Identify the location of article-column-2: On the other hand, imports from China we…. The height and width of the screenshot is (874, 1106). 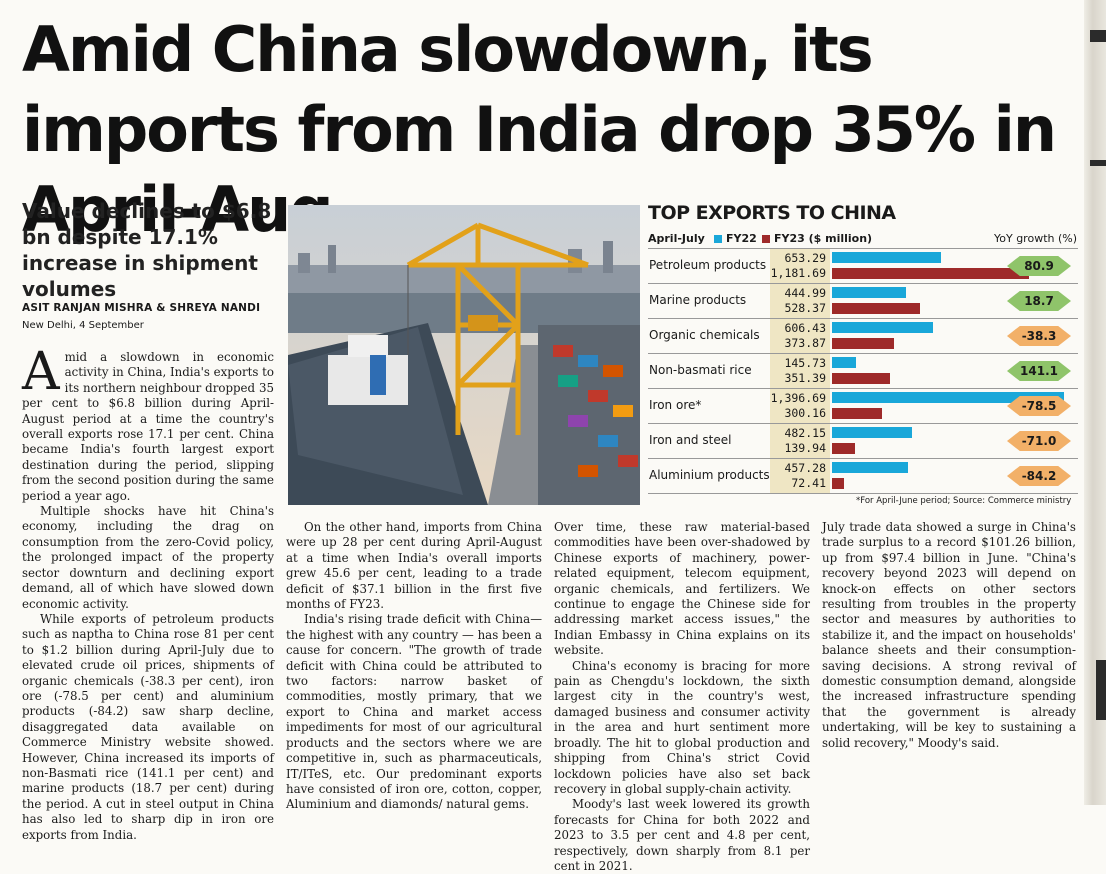
(414, 666).